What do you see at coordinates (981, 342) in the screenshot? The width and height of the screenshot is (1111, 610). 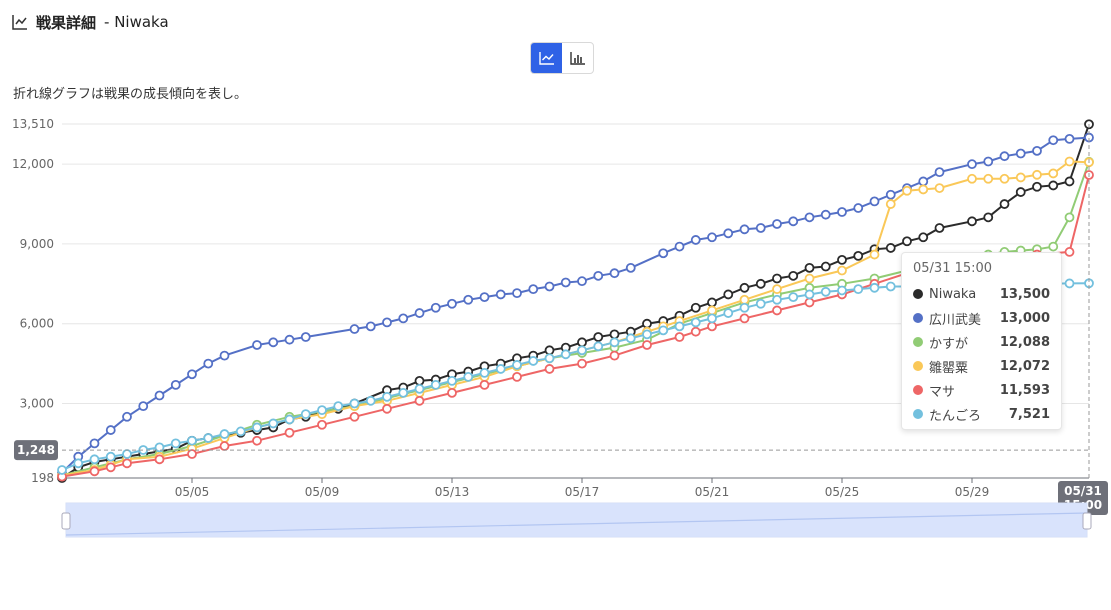 I see `tooltip-row: かすが 12,088` at bounding box center [981, 342].